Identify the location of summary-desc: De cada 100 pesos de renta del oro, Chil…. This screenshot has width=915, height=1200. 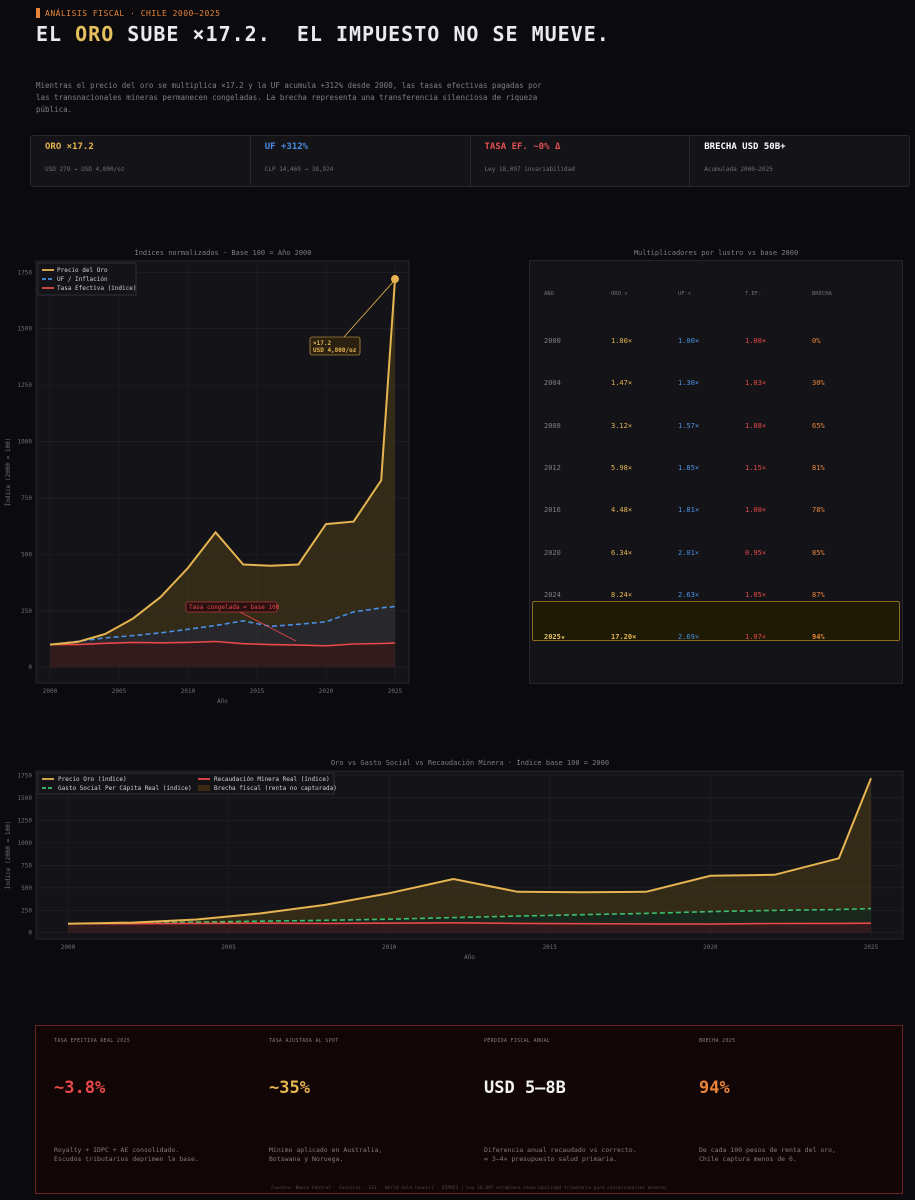
(767, 1154).